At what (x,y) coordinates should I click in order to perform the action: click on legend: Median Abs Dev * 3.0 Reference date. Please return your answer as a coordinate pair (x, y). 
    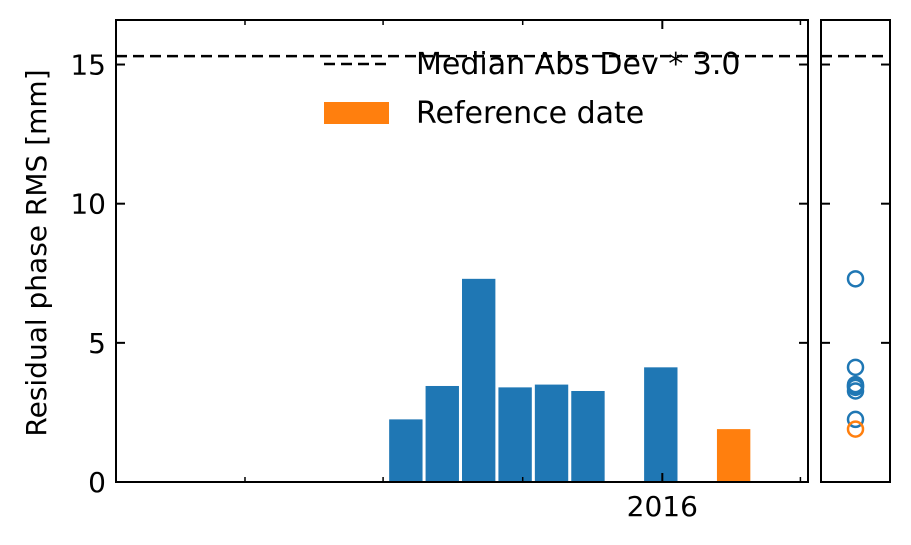
    Looking at the image, I should click on (532, 89).